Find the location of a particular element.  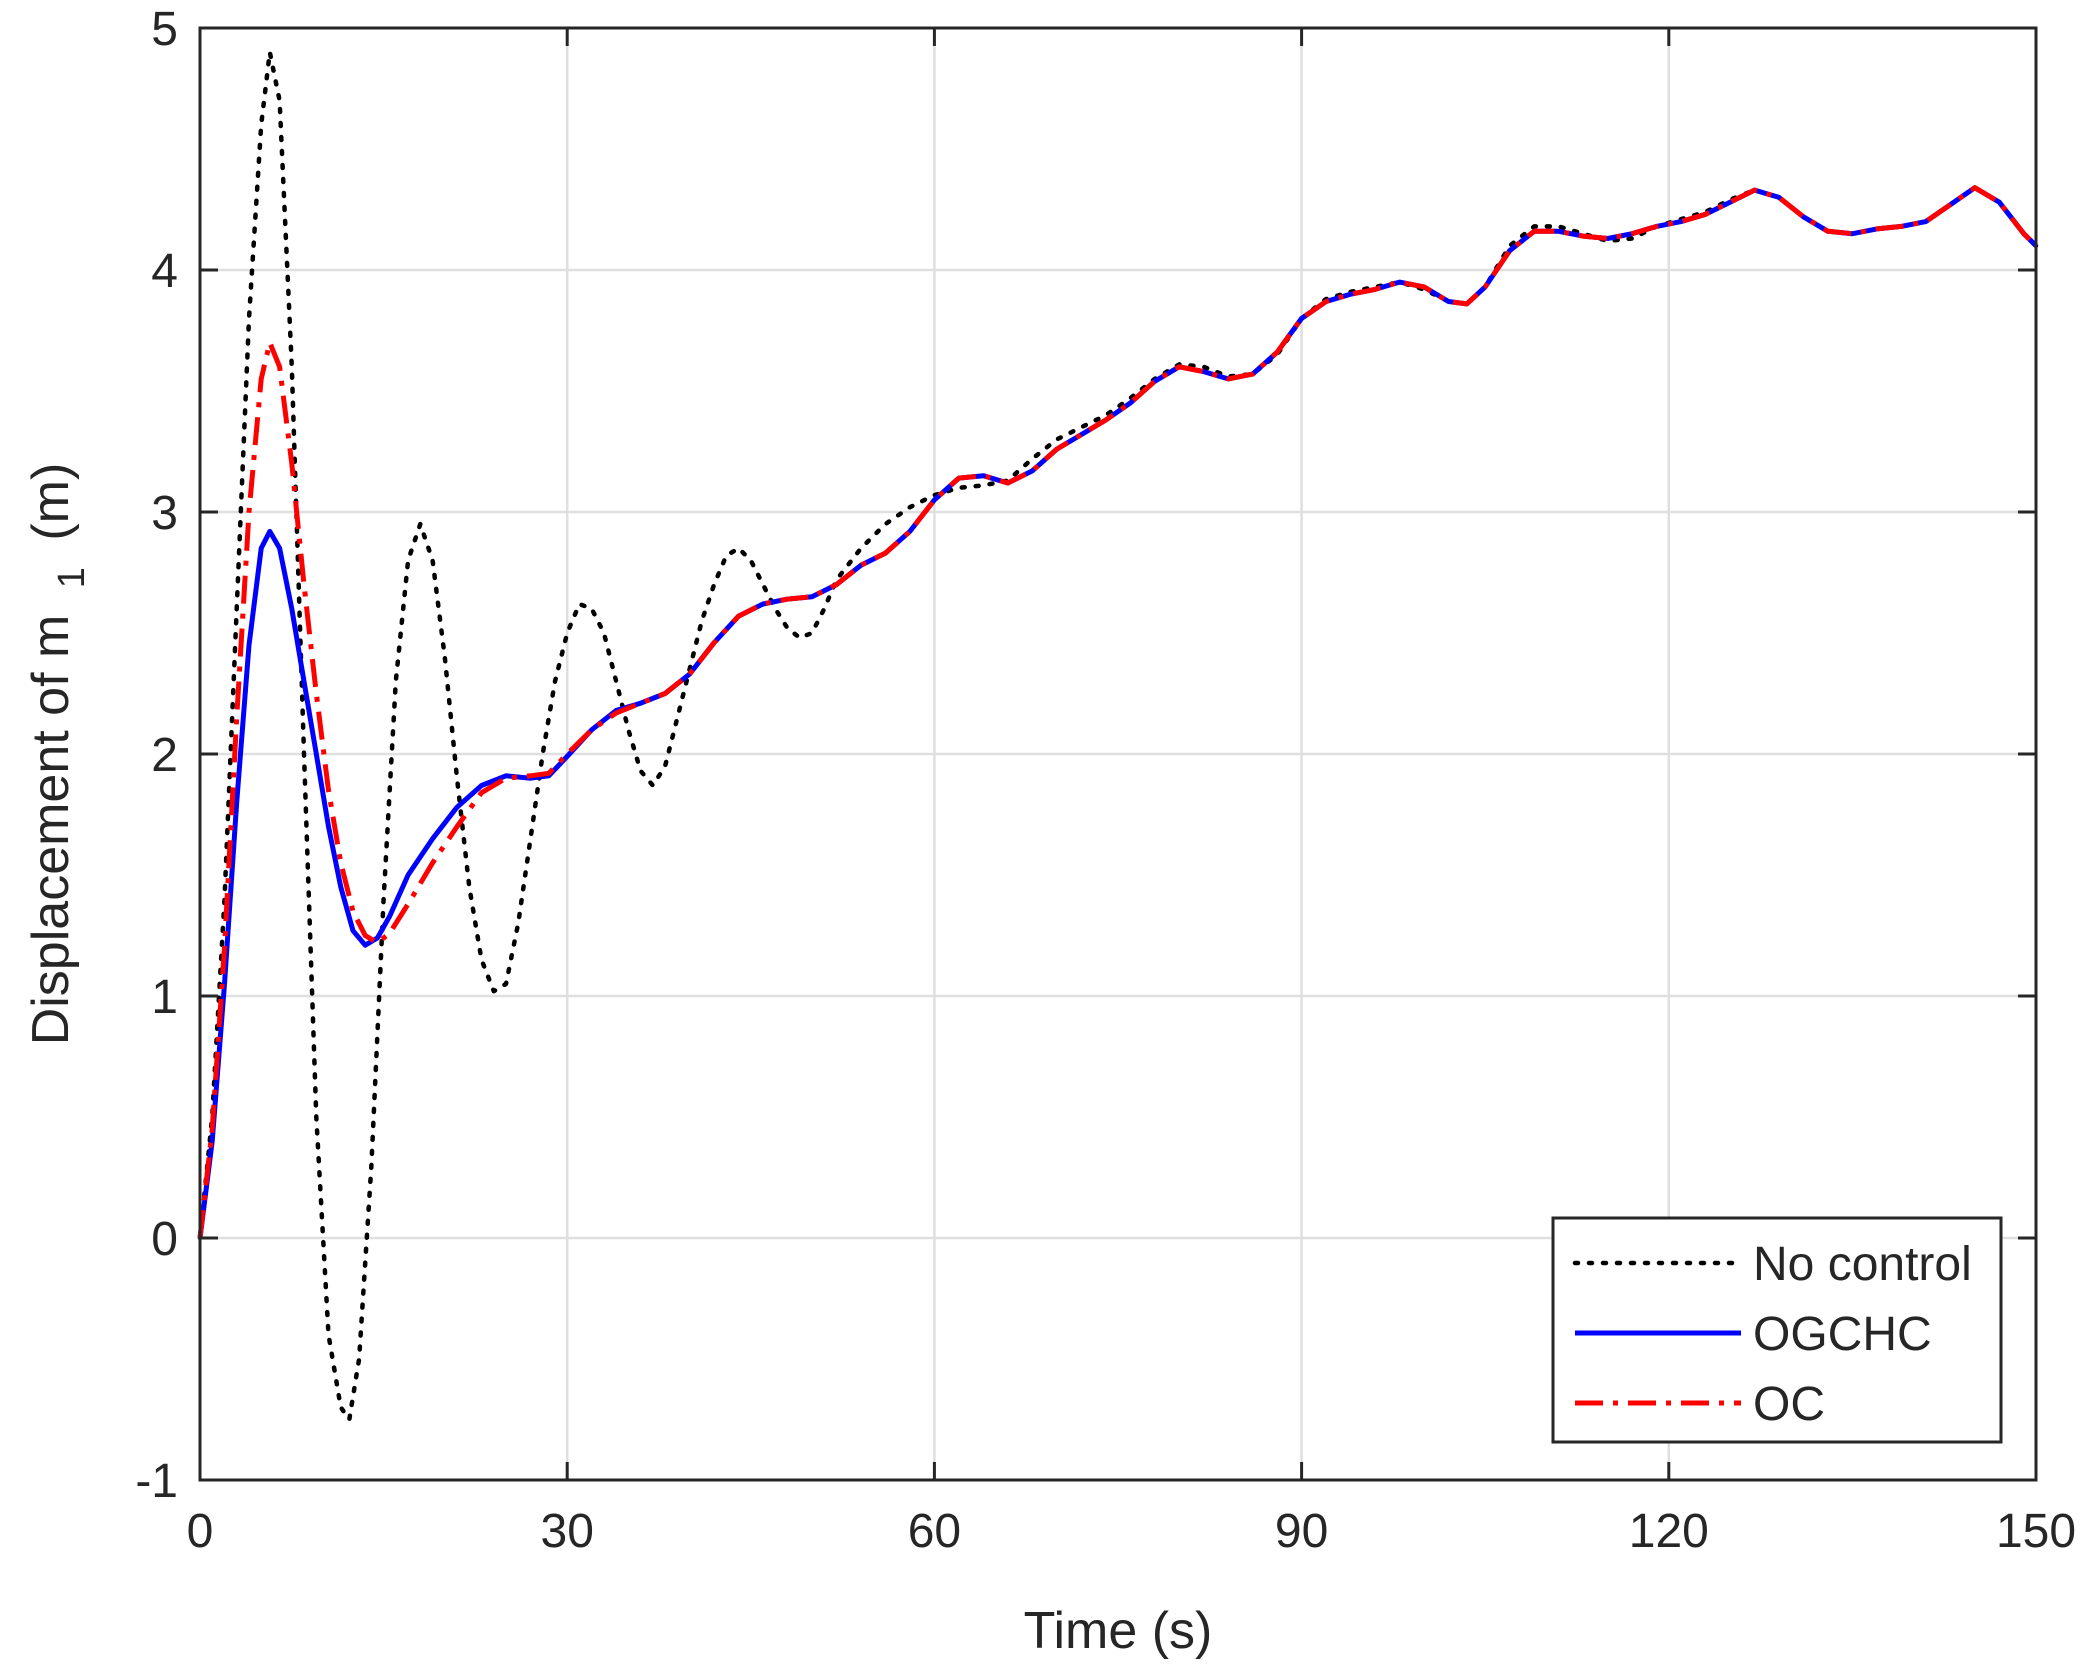

y-axis-label: Displacement of m 1 (m) is located at coordinates (59, 754).